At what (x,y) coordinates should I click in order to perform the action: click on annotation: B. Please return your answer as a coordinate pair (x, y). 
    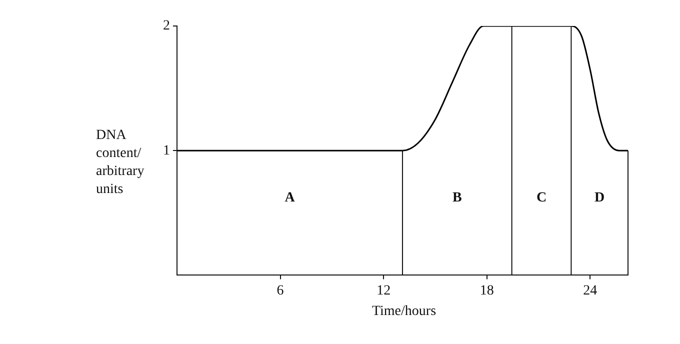
    Looking at the image, I should click on (457, 198).